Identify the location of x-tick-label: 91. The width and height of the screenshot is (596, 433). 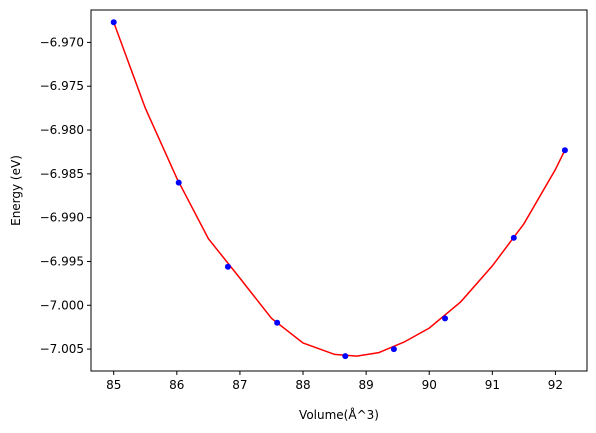
(492, 385).